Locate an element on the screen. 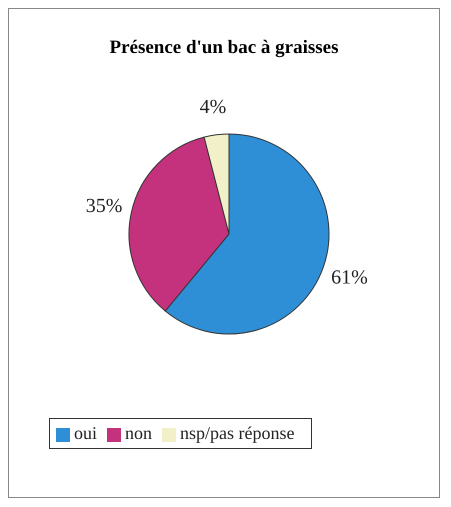 The width and height of the screenshot is (451, 507). legend-label: oui is located at coordinates (86, 433).